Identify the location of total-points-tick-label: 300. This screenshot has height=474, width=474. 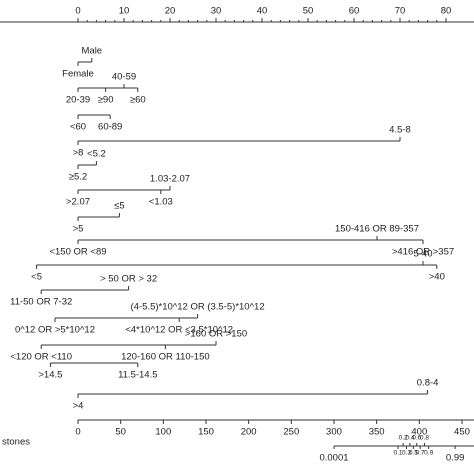
(334, 432).